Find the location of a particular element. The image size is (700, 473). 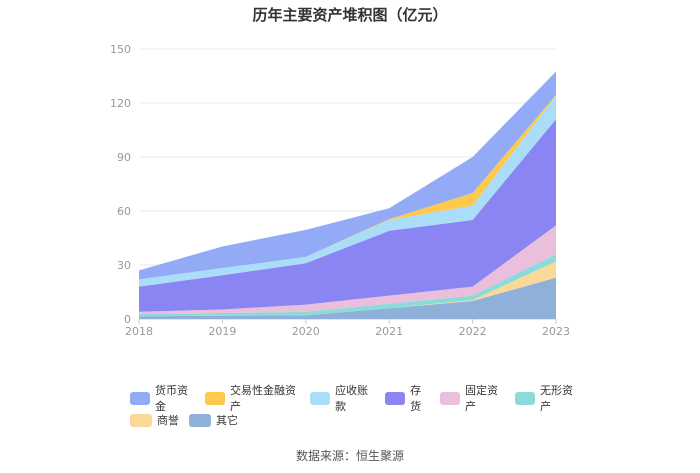

x-tick-label: 2018 is located at coordinates (139, 331).